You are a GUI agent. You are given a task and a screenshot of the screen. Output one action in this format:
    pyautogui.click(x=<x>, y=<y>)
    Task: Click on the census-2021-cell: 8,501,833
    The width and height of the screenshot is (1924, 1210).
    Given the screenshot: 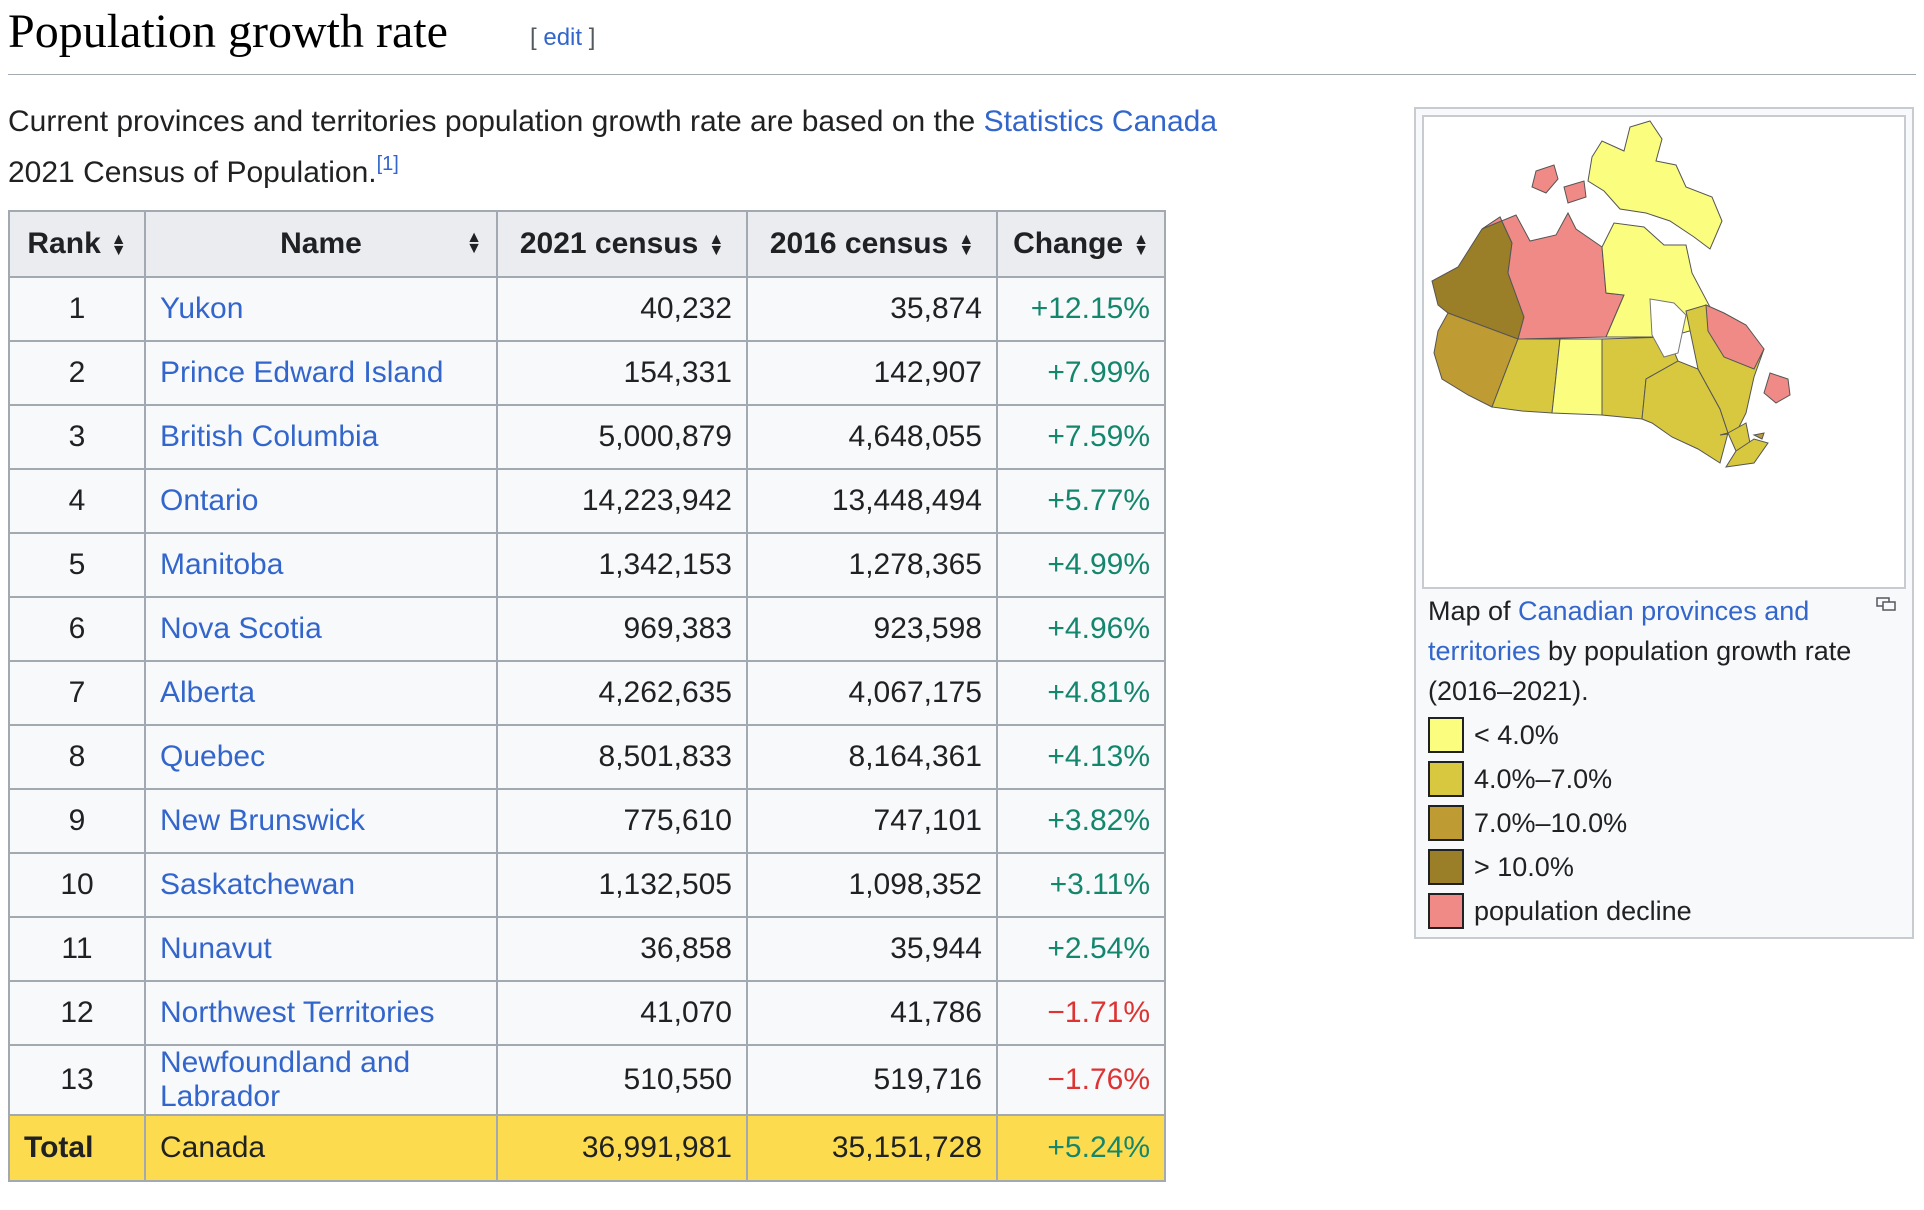 What is the action you would take?
    pyautogui.click(x=622, y=757)
    